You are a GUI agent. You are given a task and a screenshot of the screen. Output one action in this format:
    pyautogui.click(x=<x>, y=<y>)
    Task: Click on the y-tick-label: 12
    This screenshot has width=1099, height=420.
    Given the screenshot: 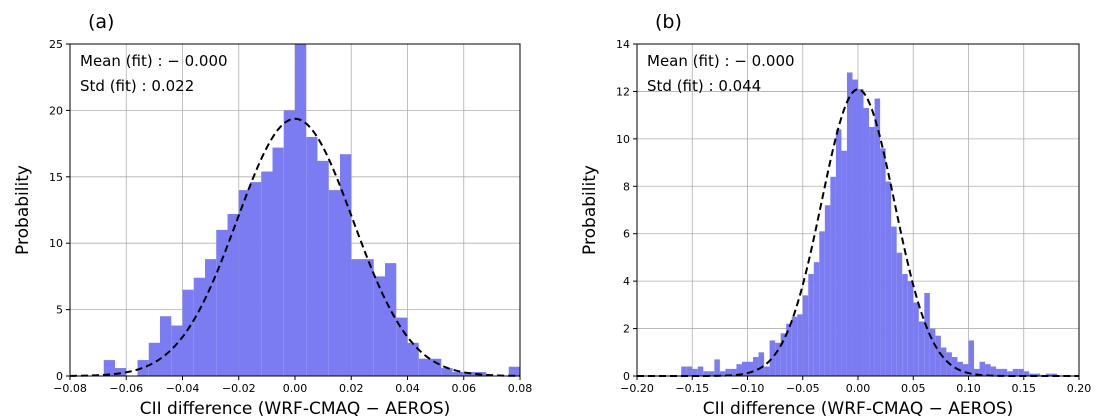 What is the action you would take?
    pyautogui.click(x=623, y=91)
    